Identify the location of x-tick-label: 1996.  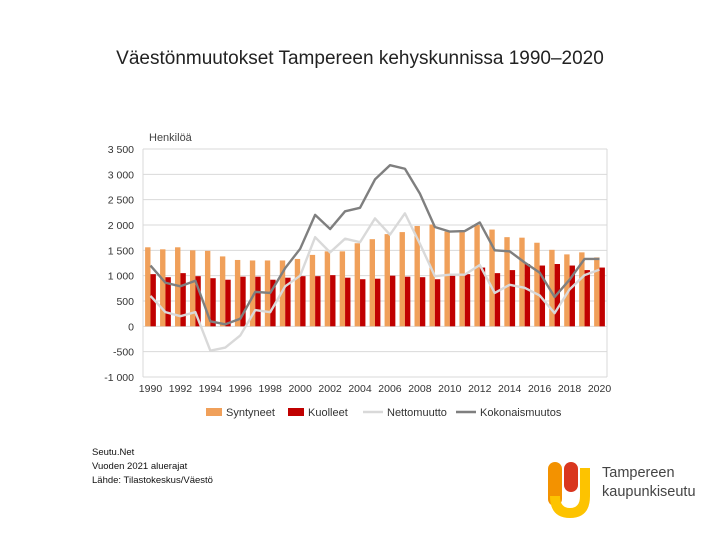
(241, 389).